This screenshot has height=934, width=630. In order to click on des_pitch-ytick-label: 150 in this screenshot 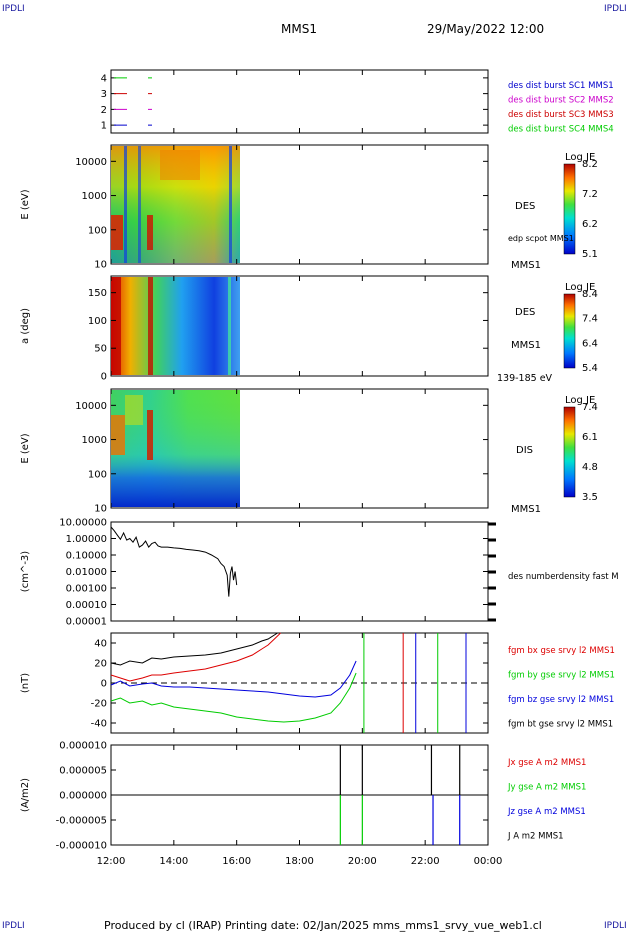, I will do `click(97, 293)`.